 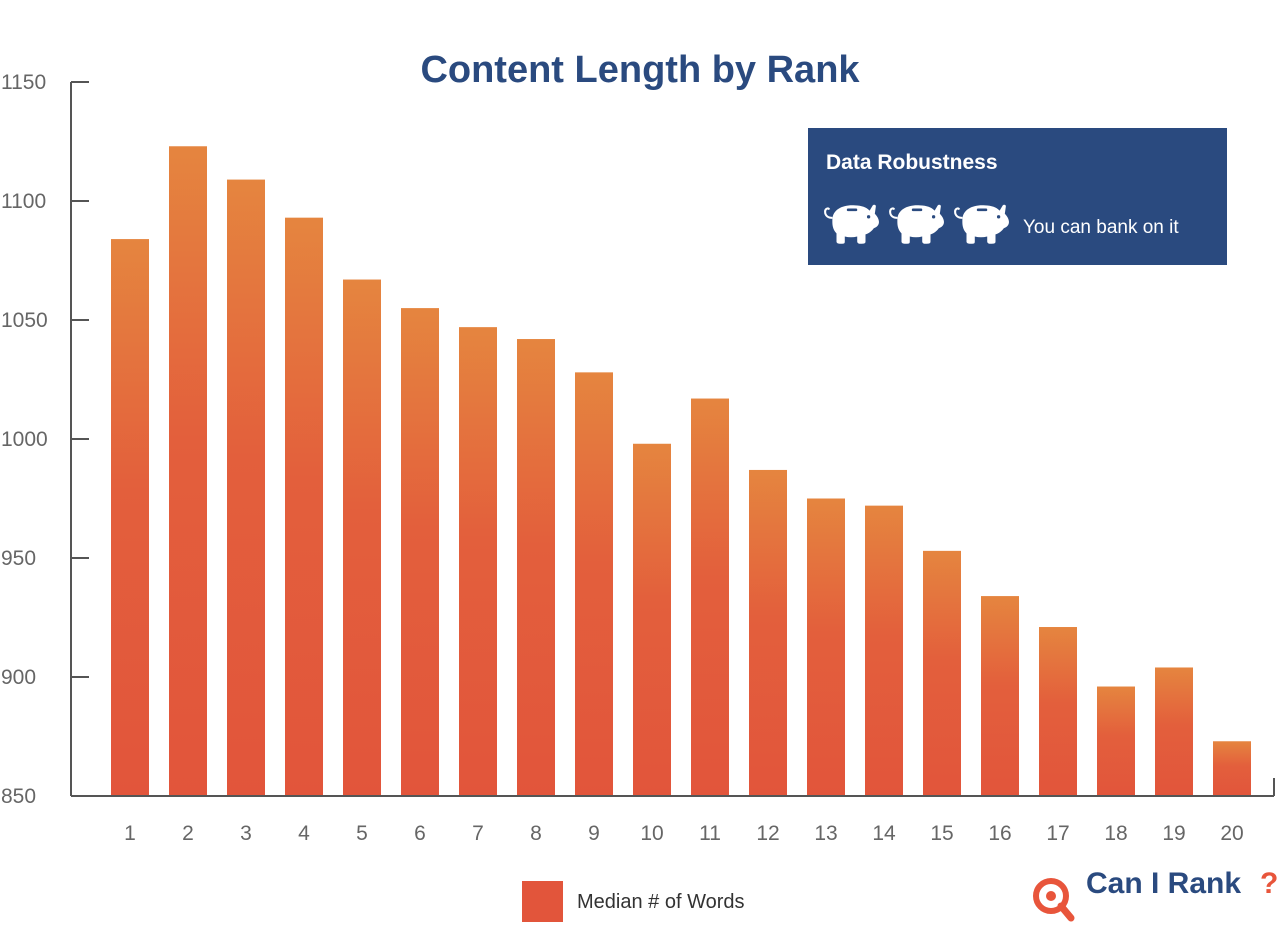 I want to click on y-axis: 850 900 950 1000 1050 1100 1150, so click(x=45, y=439).